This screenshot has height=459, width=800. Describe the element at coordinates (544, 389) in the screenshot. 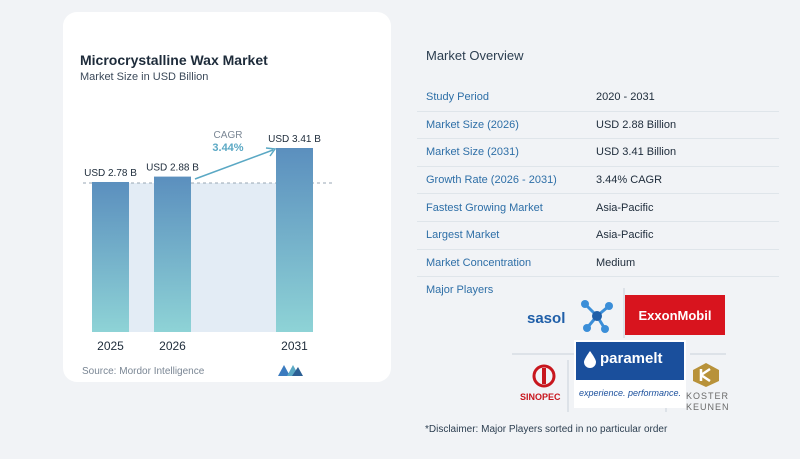

I see `sinopec-logo: SINOPEC` at that location.